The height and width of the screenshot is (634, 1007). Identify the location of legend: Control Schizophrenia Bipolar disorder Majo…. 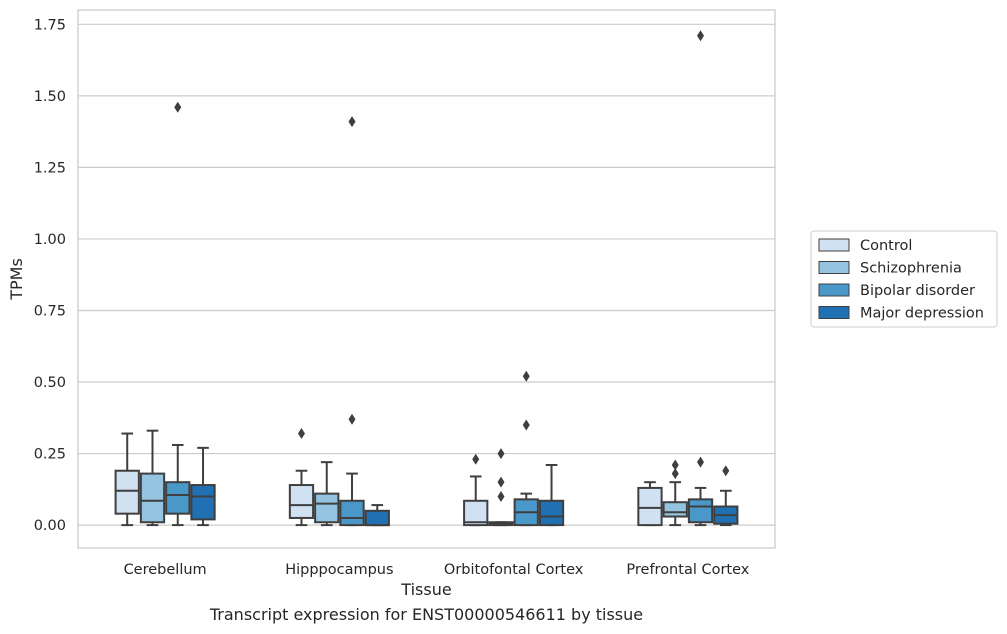
(904, 279).